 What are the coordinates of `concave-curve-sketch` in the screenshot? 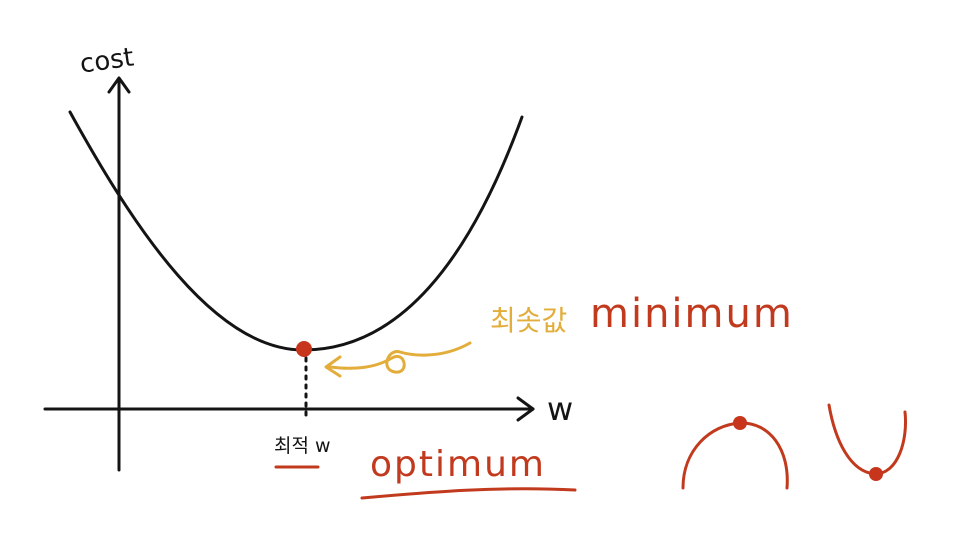 It's located at (735, 455).